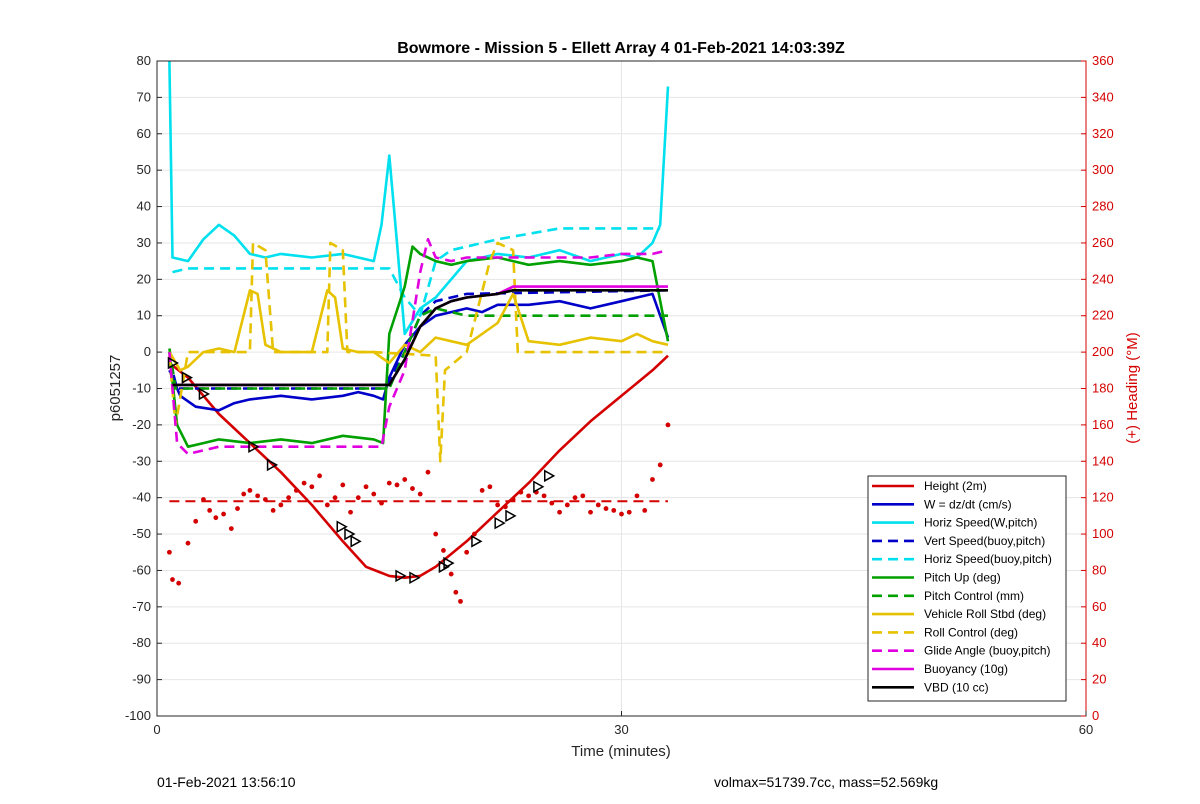 Image resolution: width=1200 pixels, height=804 pixels. What do you see at coordinates (144, 206) in the screenshot?
I see `y-tick-label: 40` at bounding box center [144, 206].